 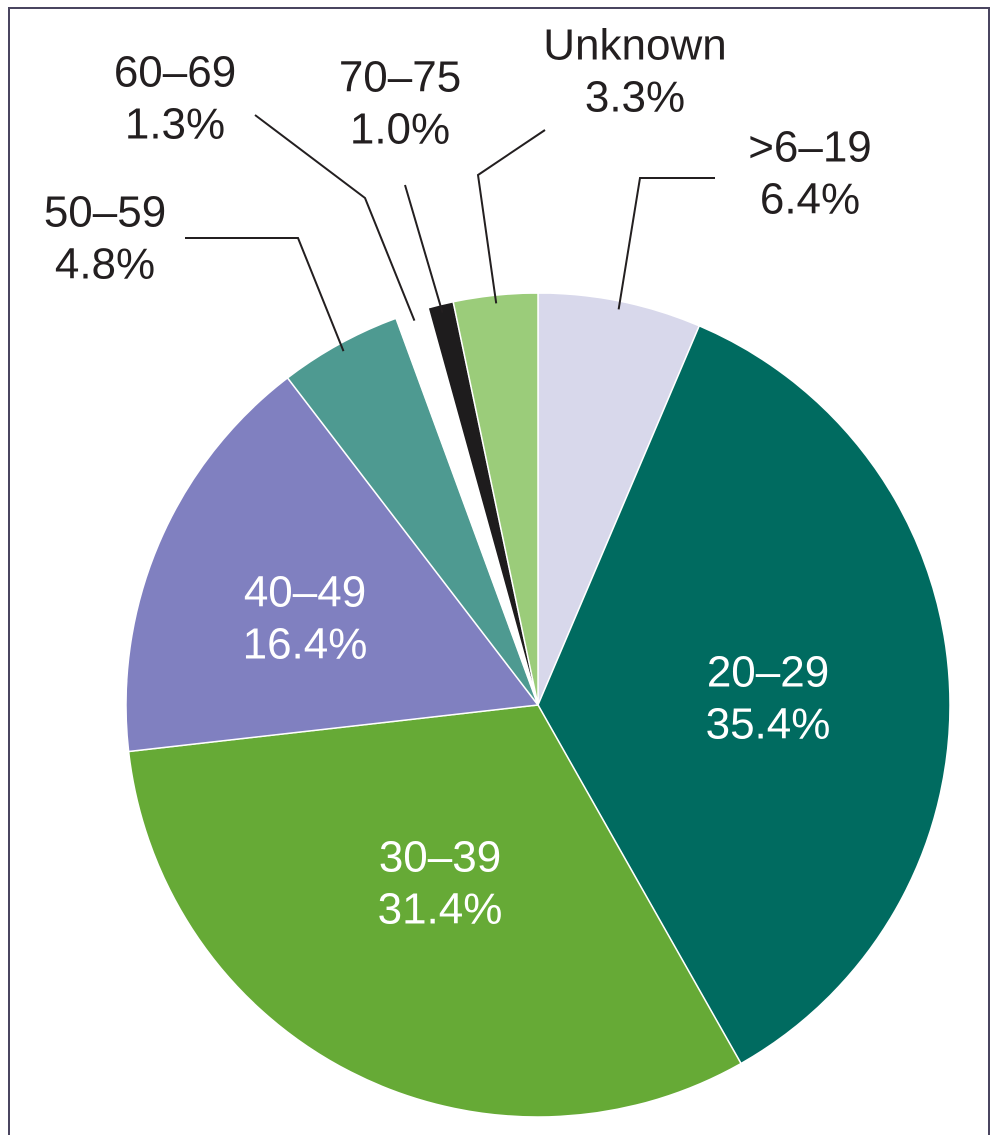 I want to click on slice-category-label: 30–39, so click(x=440, y=857).